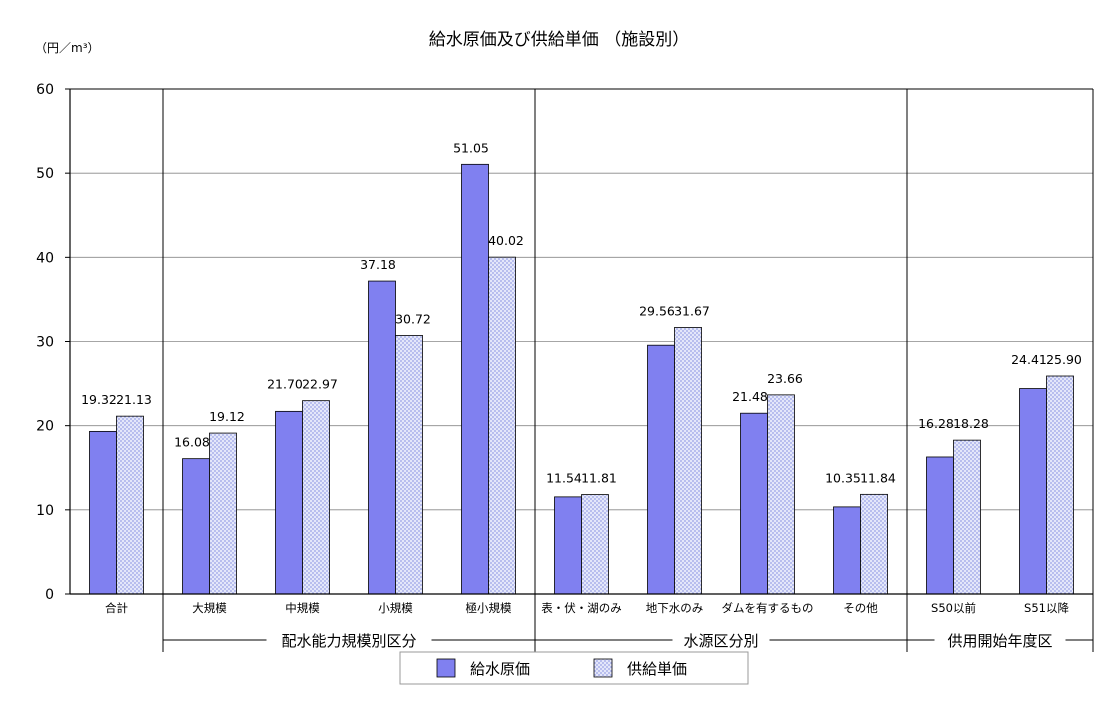 The image size is (1119, 718). What do you see at coordinates (413, 318) in the screenshot?
I see `data-label-supply-price: 30.72` at bounding box center [413, 318].